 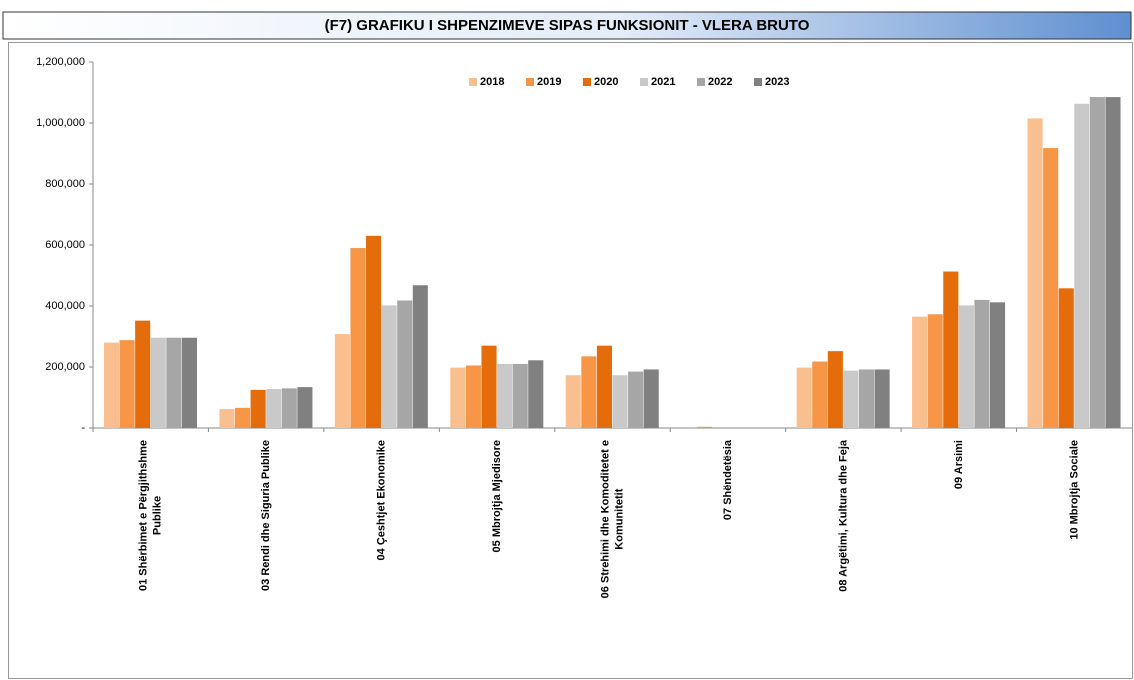 What do you see at coordinates (612, 519) in the screenshot?
I see `x-tick-label: 06 Strehimi dhe Komoditetet e Komunitetit` at bounding box center [612, 519].